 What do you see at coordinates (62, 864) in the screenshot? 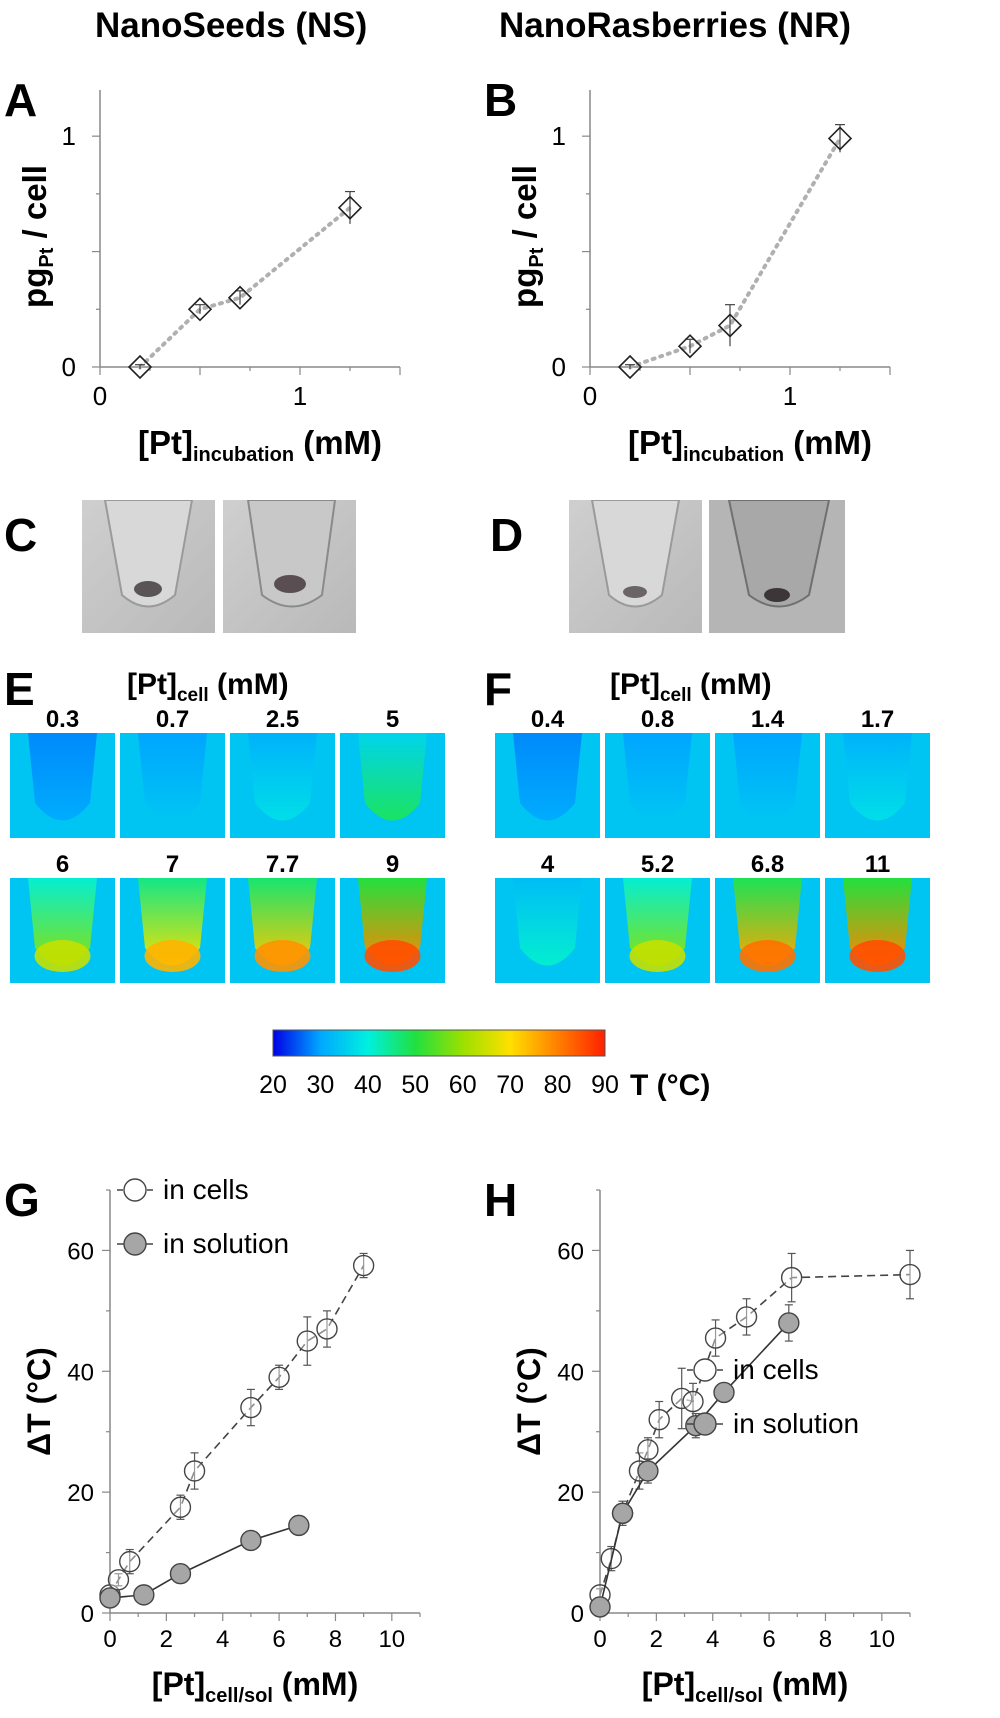
I see `e-thermal-label: 6` at bounding box center [62, 864].